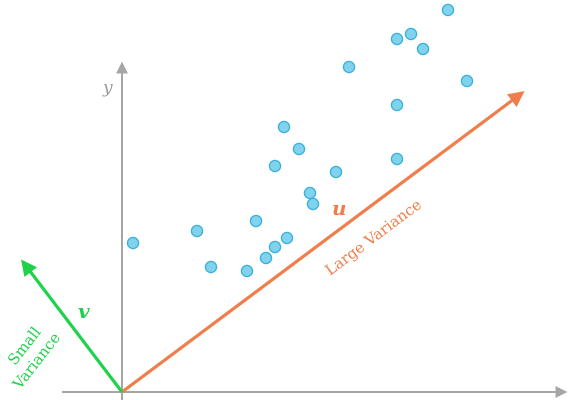 Image resolution: width=571 pixels, height=400 pixels. Describe the element at coordinates (107, 88) in the screenshot. I see `y-axis-label: y` at that location.